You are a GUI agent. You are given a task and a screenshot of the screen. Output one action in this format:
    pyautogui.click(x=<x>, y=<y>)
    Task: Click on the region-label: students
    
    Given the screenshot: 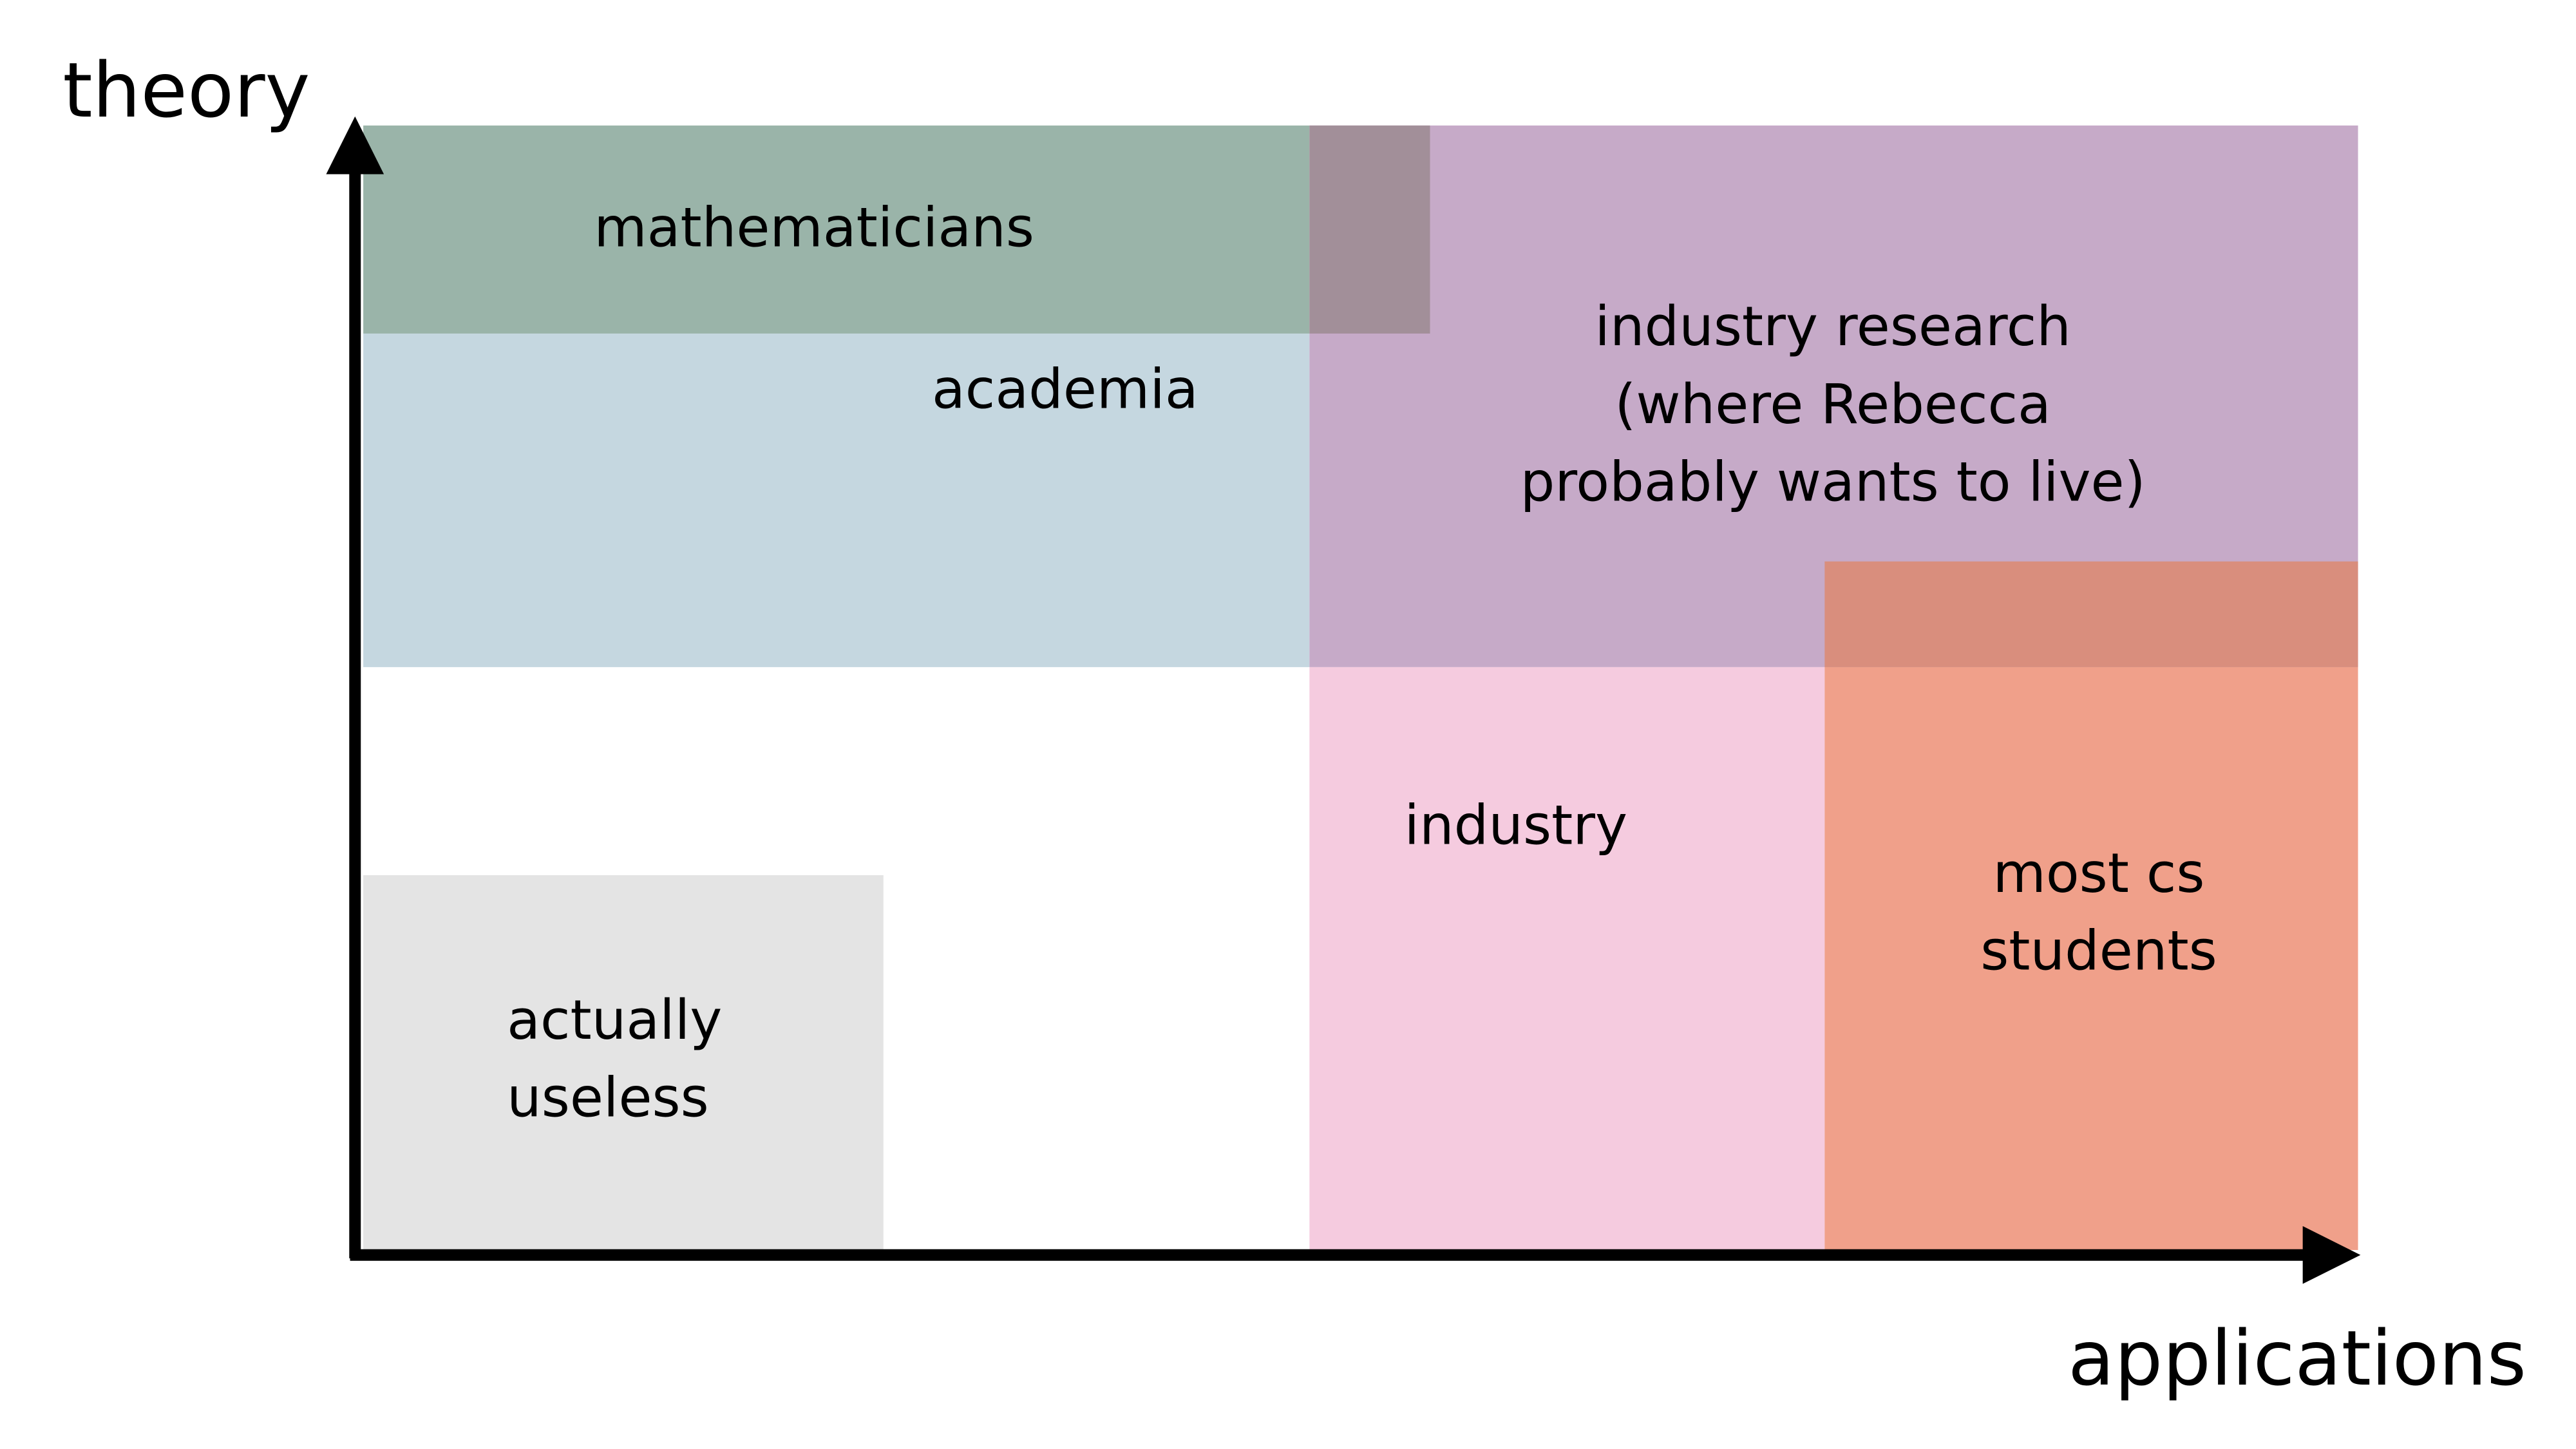 What is the action you would take?
    pyautogui.click(x=2099, y=950)
    